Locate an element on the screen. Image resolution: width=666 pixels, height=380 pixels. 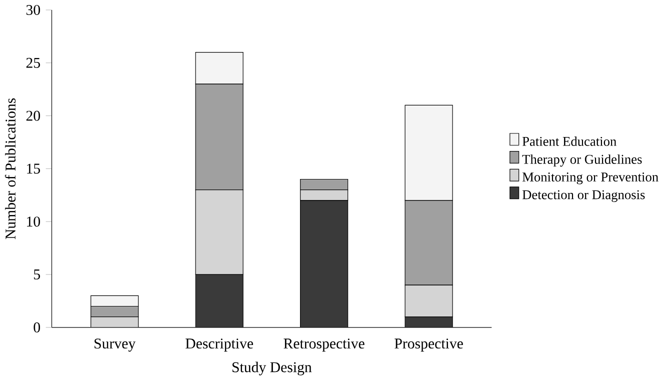
y-tick-label: 10 is located at coordinates (33, 221).